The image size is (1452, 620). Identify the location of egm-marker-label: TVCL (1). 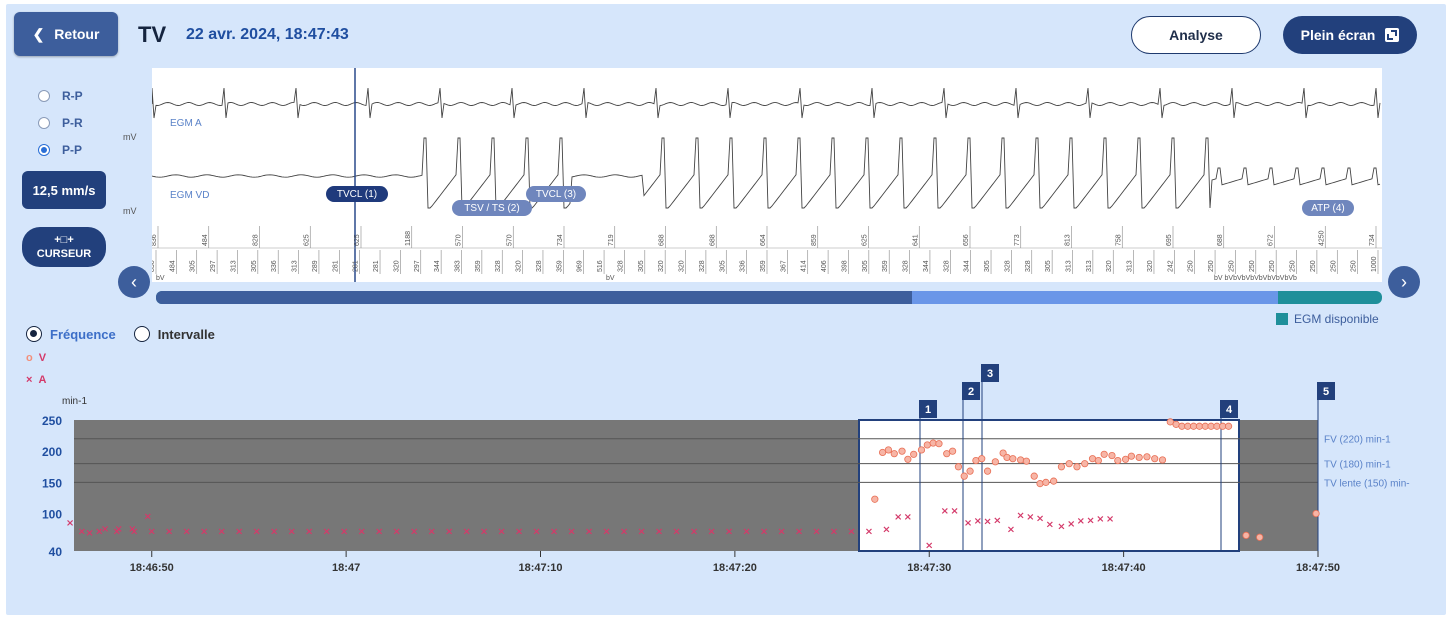
(357, 194).